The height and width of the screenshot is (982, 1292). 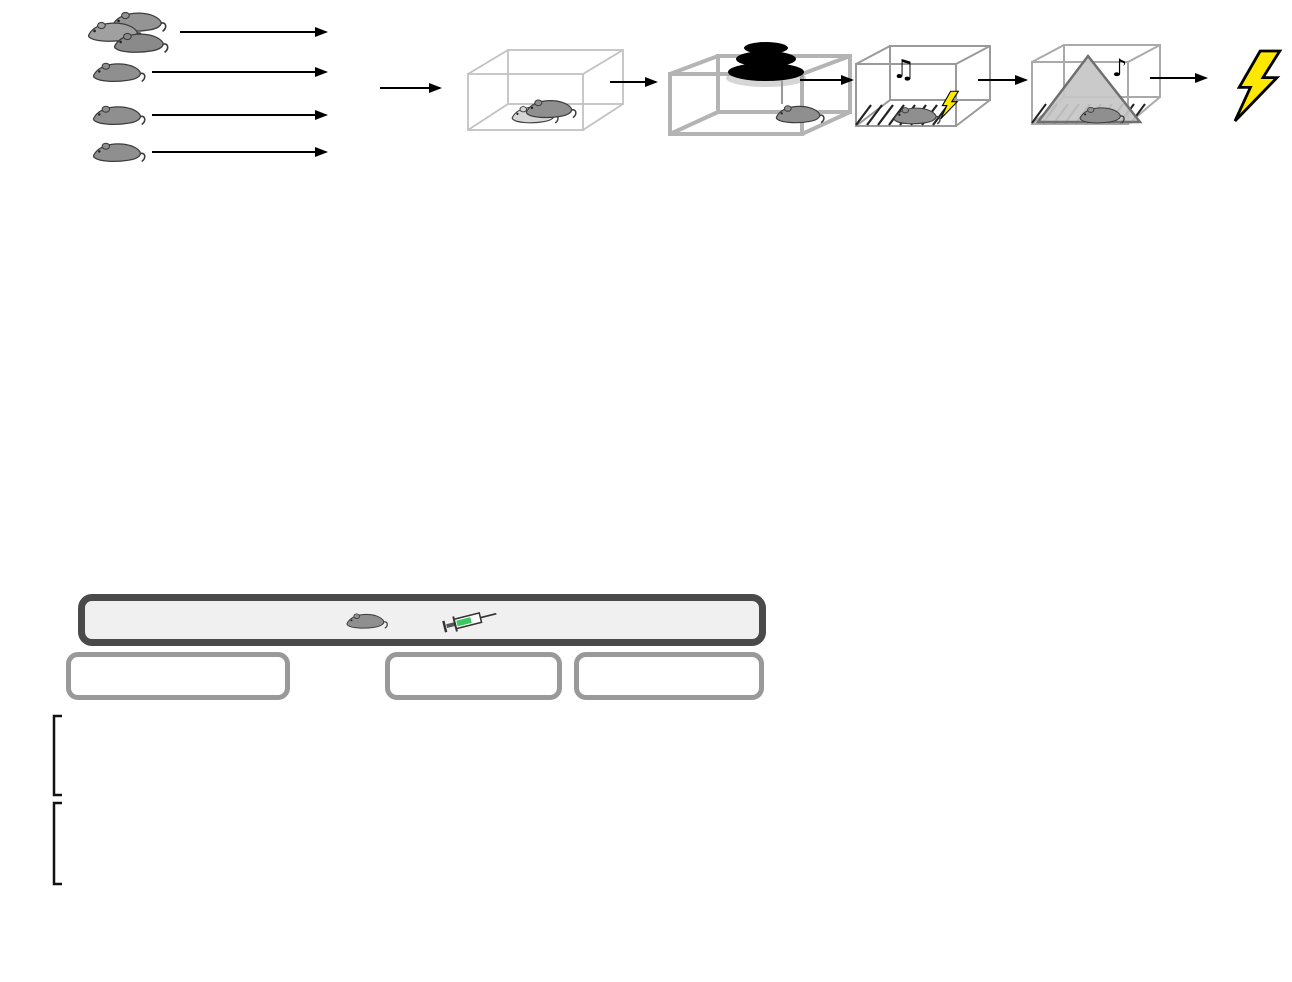 What do you see at coordinates (917, 219) in the screenshot?
I see `header-tone-fear-test` at bounding box center [917, 219].